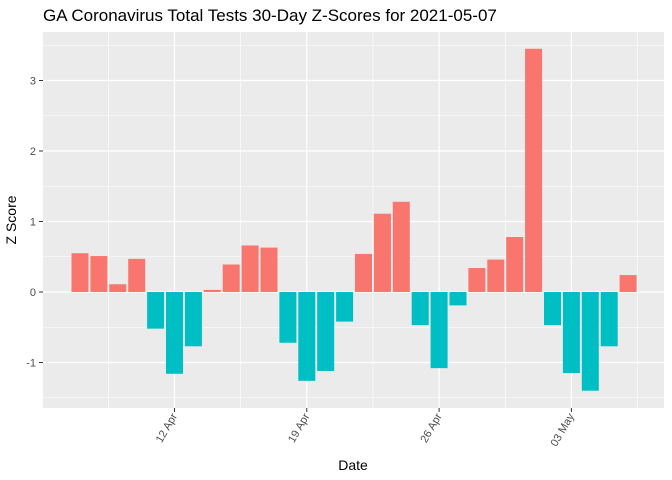  What do you see at coordinates (563, 430) in the screenshot?
I see `x-tick-label: 03 May` at bounding box center [563, 430].